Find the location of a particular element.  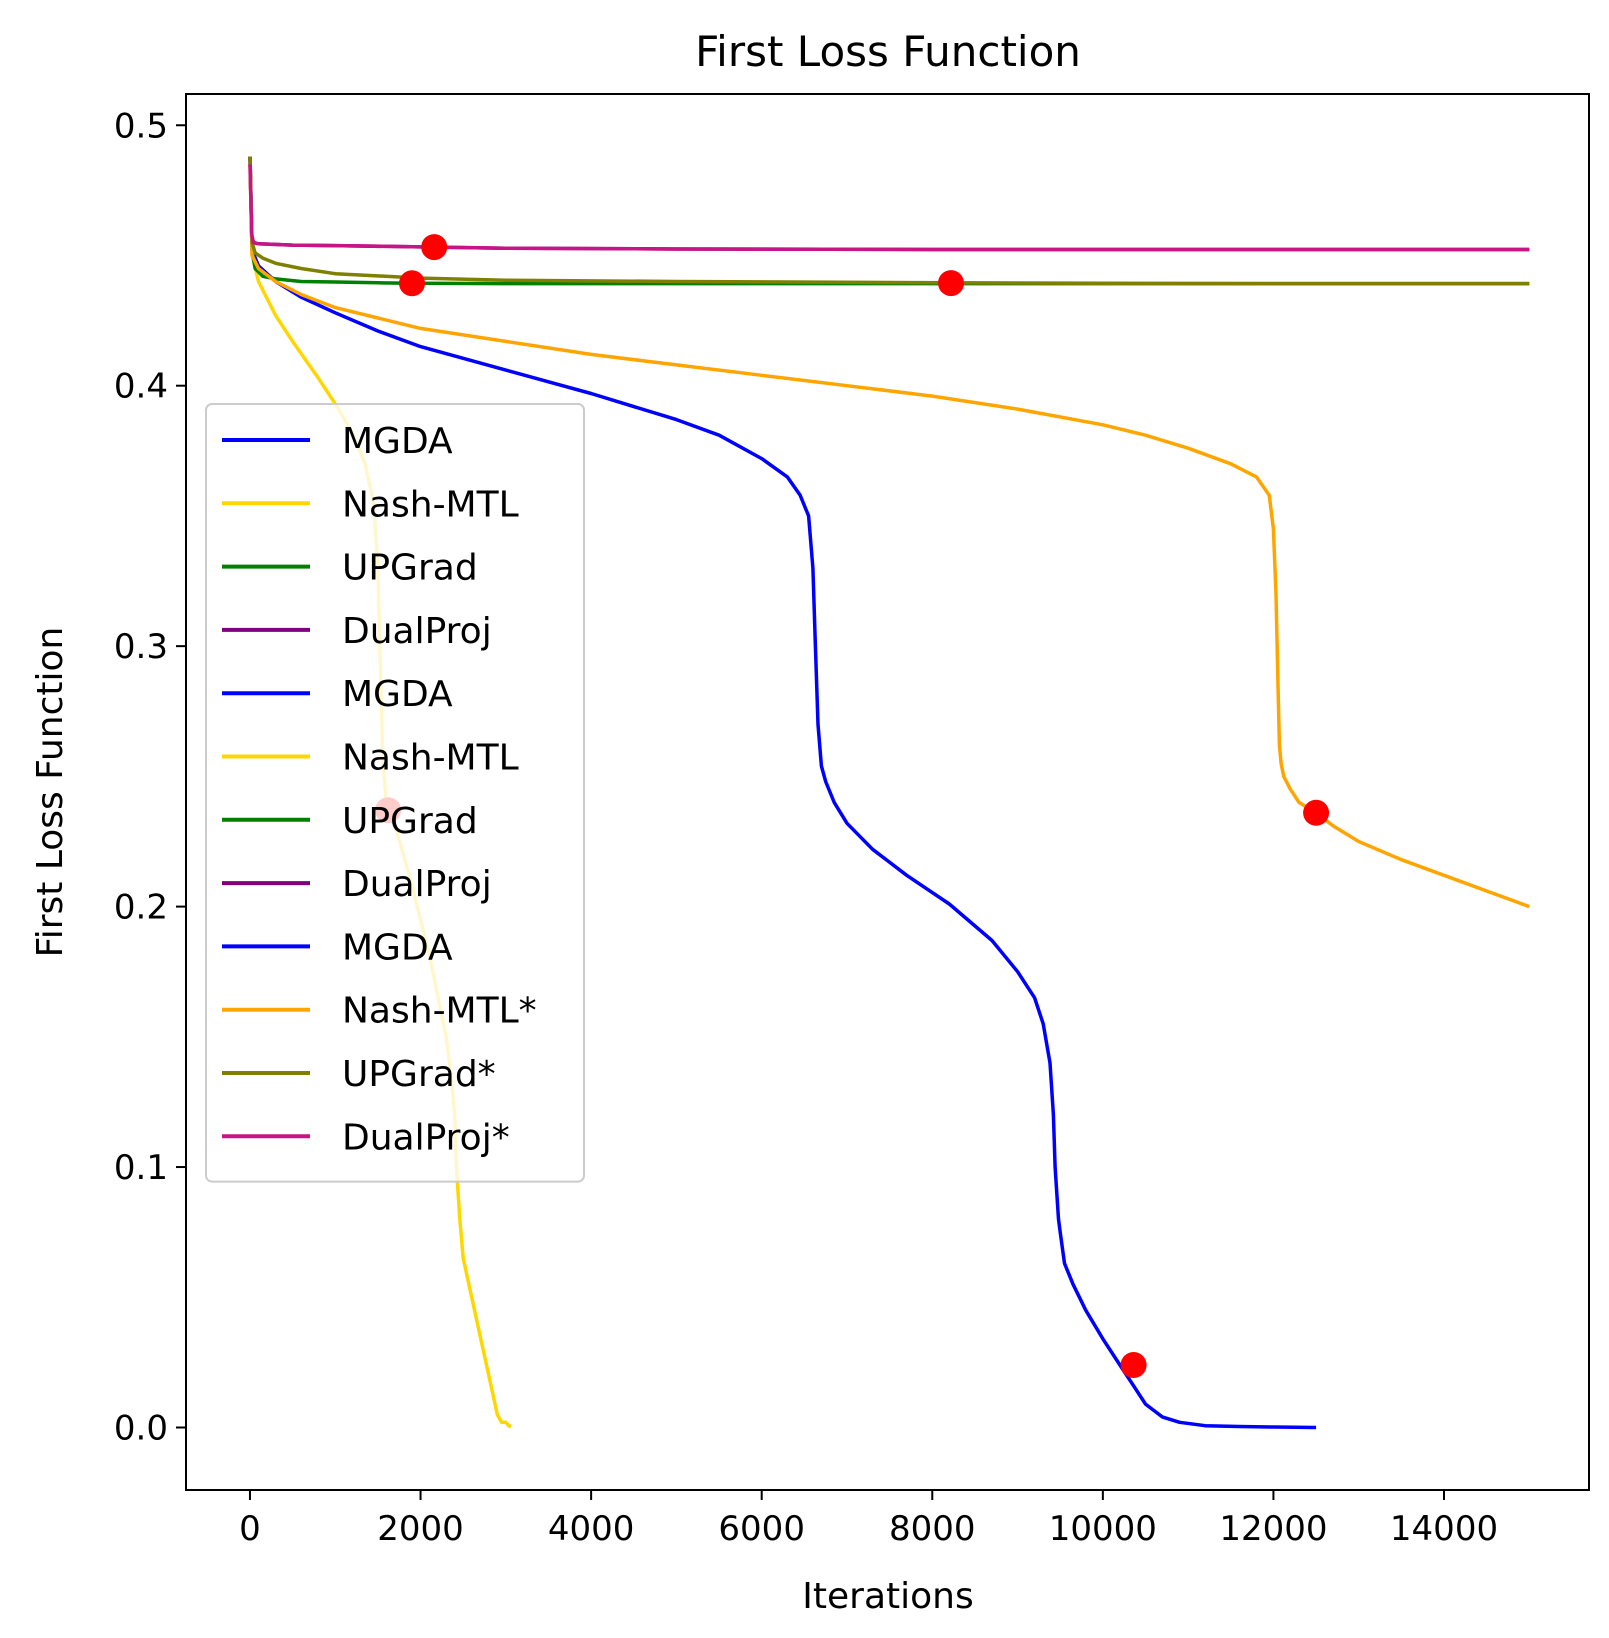

legend-box is located at coordinates (395, 793).